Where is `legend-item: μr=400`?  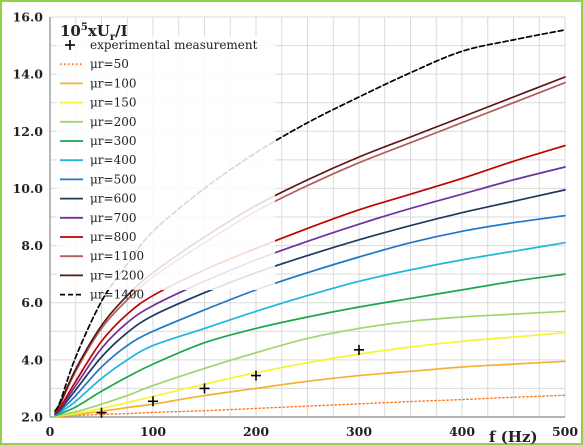 legend-item: μr=400 is located at coordinates (98, 160).